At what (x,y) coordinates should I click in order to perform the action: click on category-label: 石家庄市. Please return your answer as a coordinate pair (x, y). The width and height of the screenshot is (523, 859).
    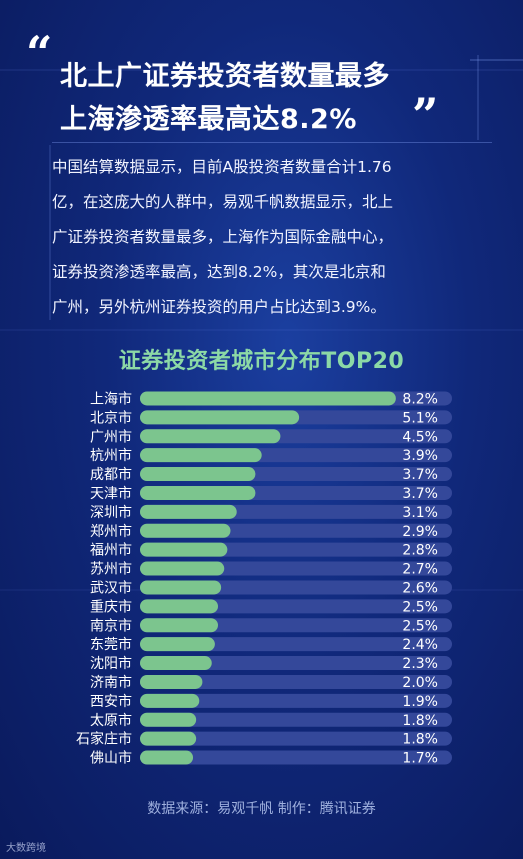
    Looking at the image, I should click on (104, 739).